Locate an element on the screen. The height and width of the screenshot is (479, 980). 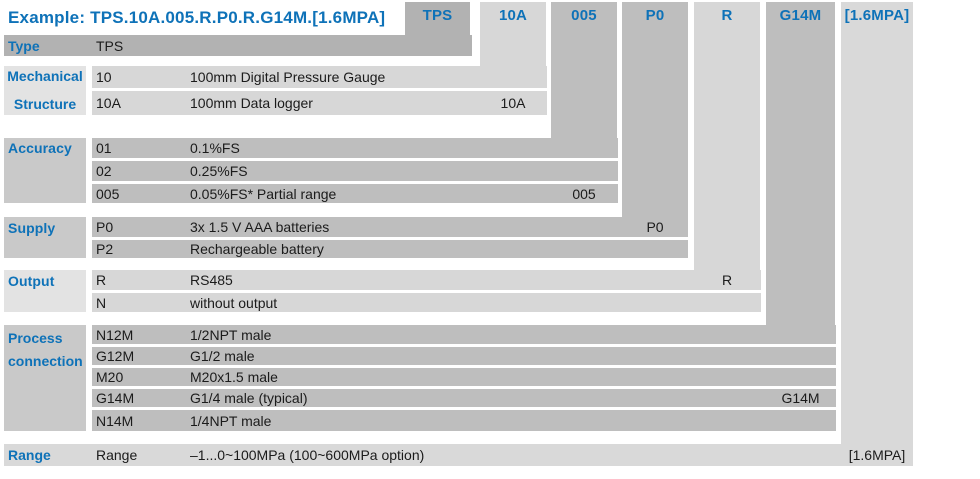
category-label-process-line1: Process is located at coordinates (35, 338).